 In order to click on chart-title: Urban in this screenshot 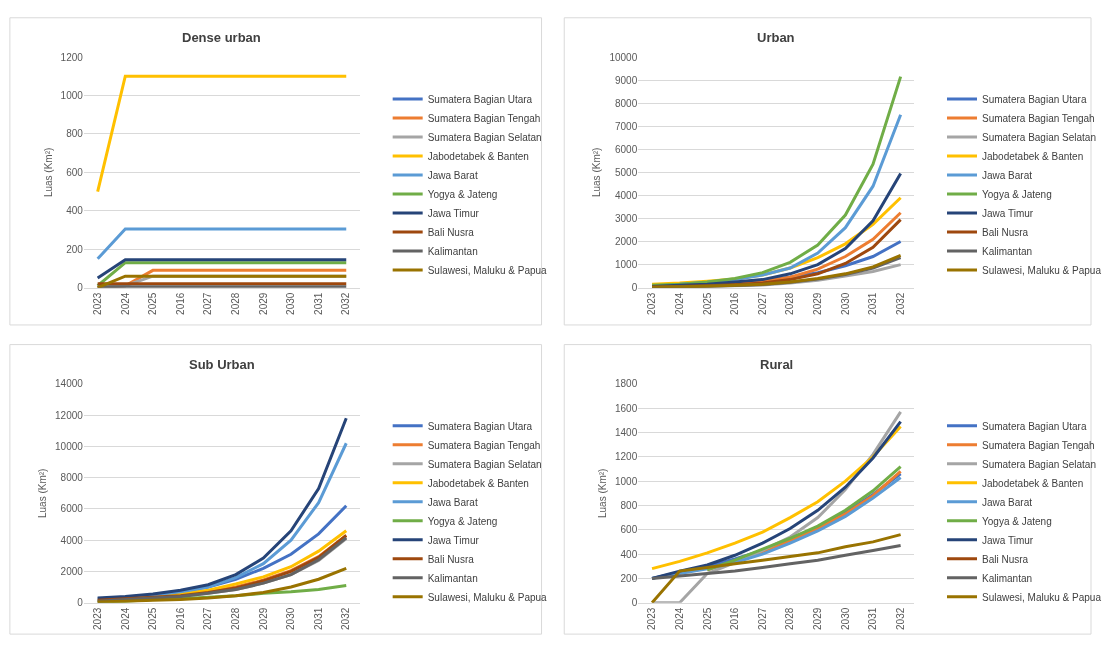, I will do `click(776, 37)`.